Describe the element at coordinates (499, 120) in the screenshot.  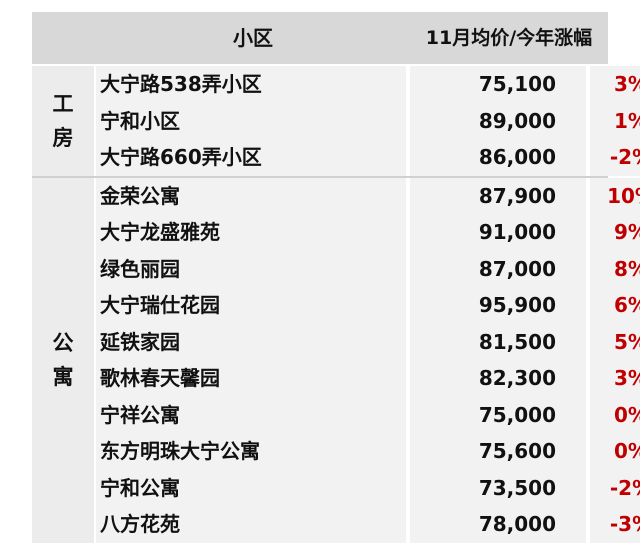
I see `avg-price: 89,000` at that location.